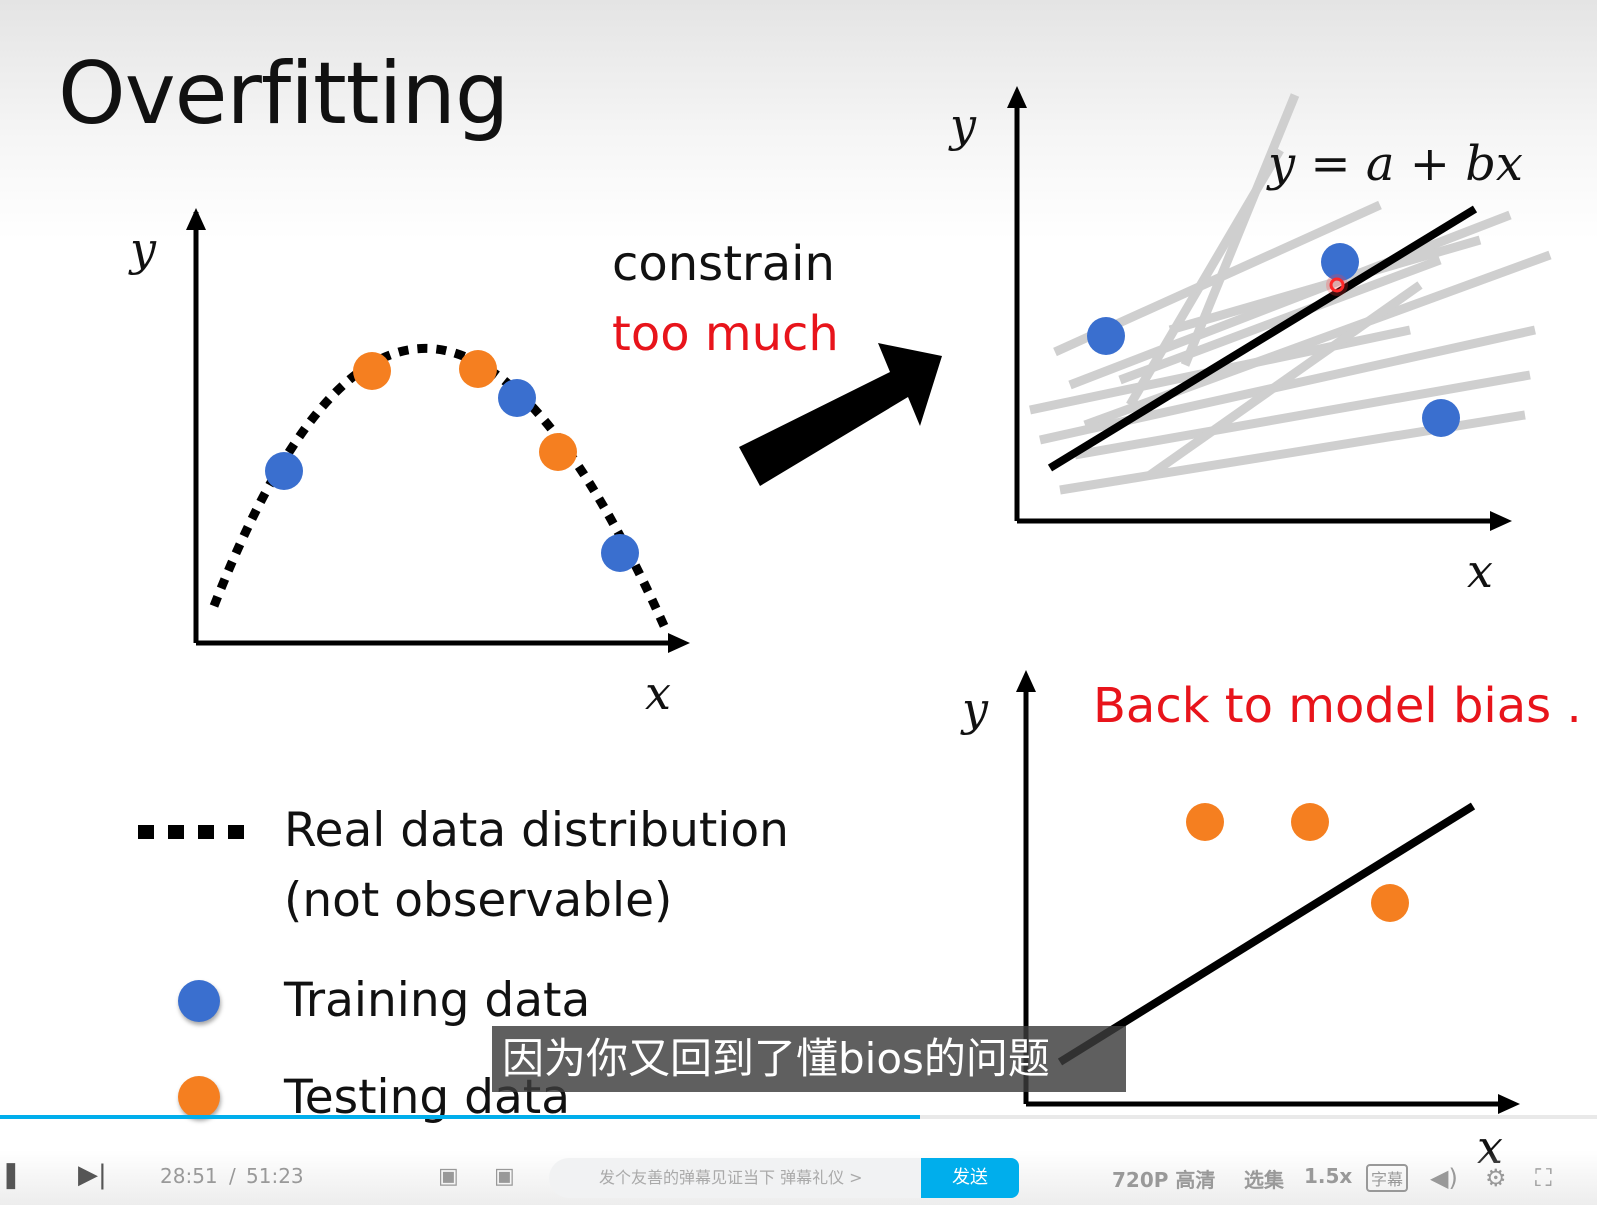 The width and height of the screenshot is (1597, 1205). What do you see at coordinates (1509, 1104) in the screenshot?
I see `br-x-arrowhead` at bounding box center [1509, 1104].